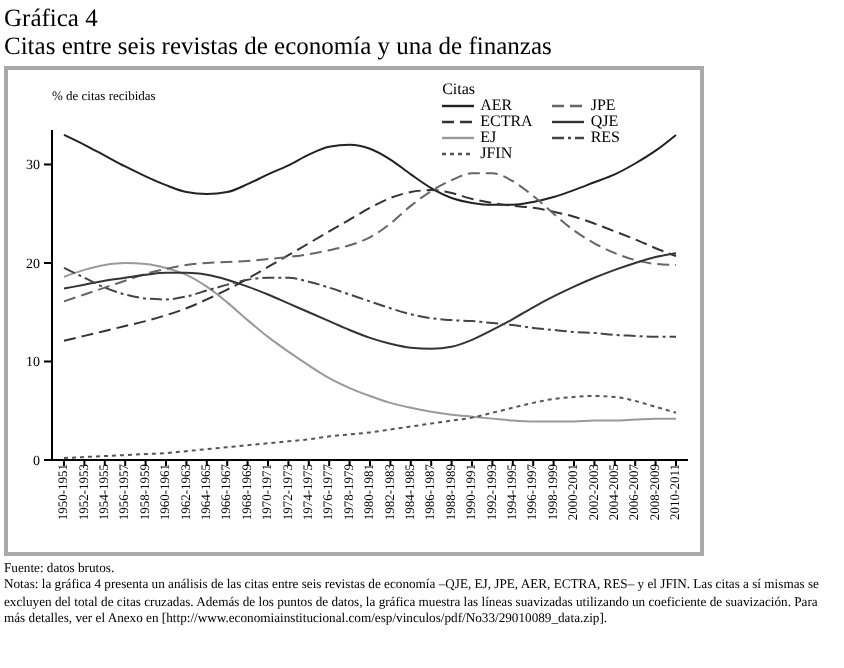  Describe the element at coordinates (496, 105) in the screenshot. I see `legend-label: AER` at that location.